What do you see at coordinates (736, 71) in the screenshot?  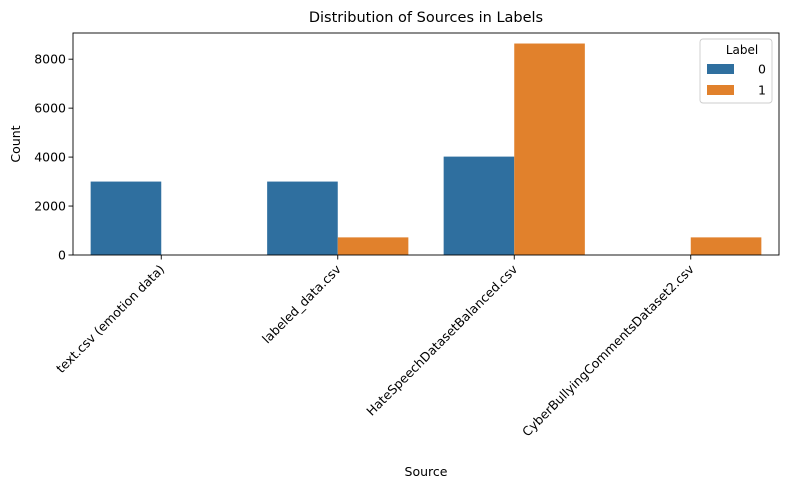 I see `legend: Label 0 1` at bounding box center [736, 71].